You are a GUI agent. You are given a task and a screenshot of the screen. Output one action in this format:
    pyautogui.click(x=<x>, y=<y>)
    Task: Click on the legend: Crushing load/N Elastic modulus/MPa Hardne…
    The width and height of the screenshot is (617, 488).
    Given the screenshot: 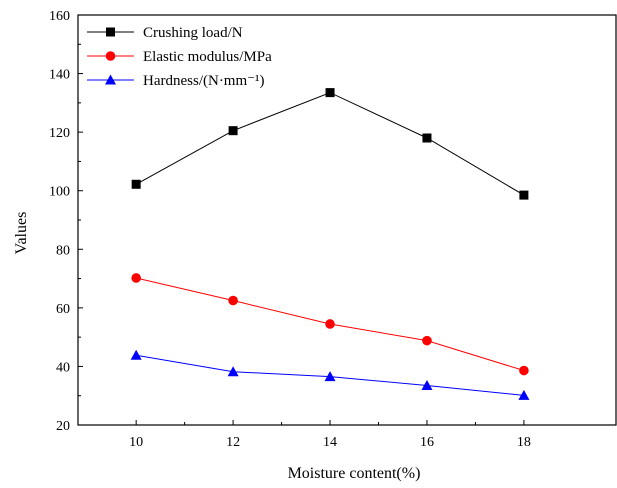 What is the action you would take?
    pyautogui.click(x=179, y=57)
    